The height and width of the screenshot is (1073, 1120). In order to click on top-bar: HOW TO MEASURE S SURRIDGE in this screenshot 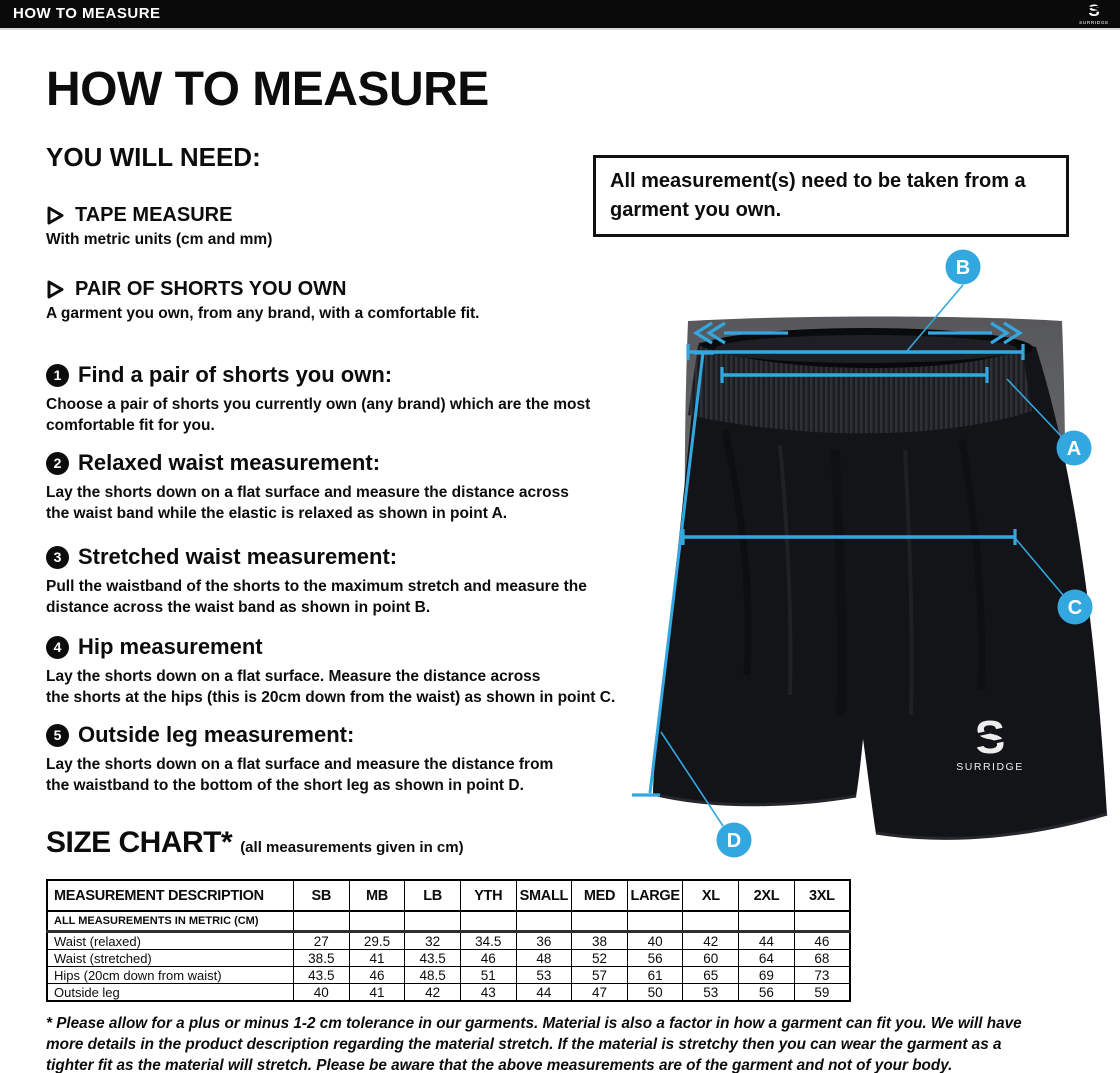, I will do `click(560, 15)`.